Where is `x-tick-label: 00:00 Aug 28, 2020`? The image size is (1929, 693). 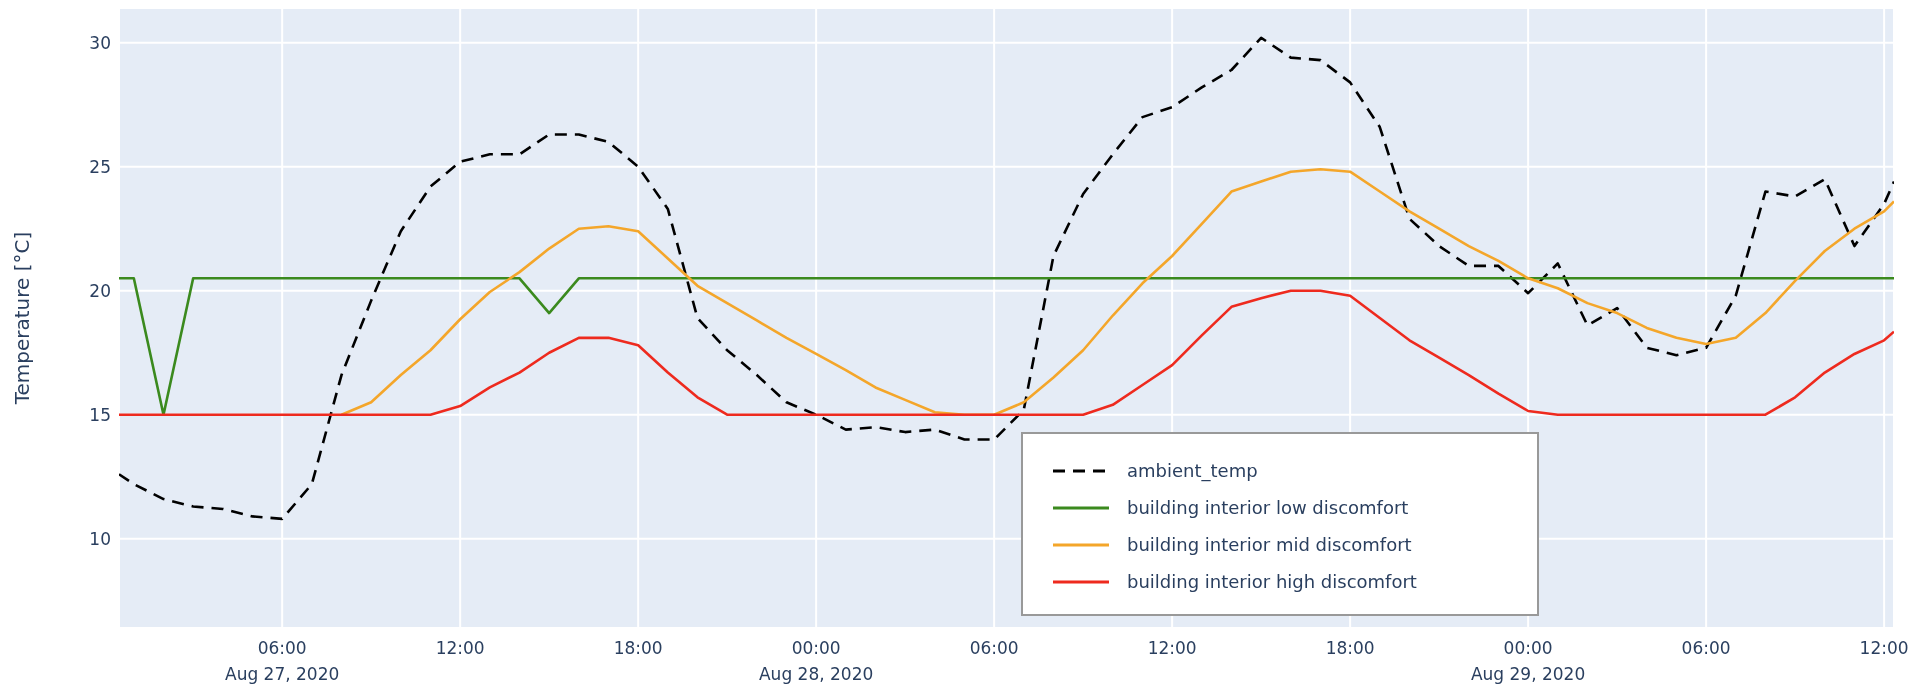 x-tick-label: 00:00 Aug 28, 2020 is located at coordinates (816, 661).